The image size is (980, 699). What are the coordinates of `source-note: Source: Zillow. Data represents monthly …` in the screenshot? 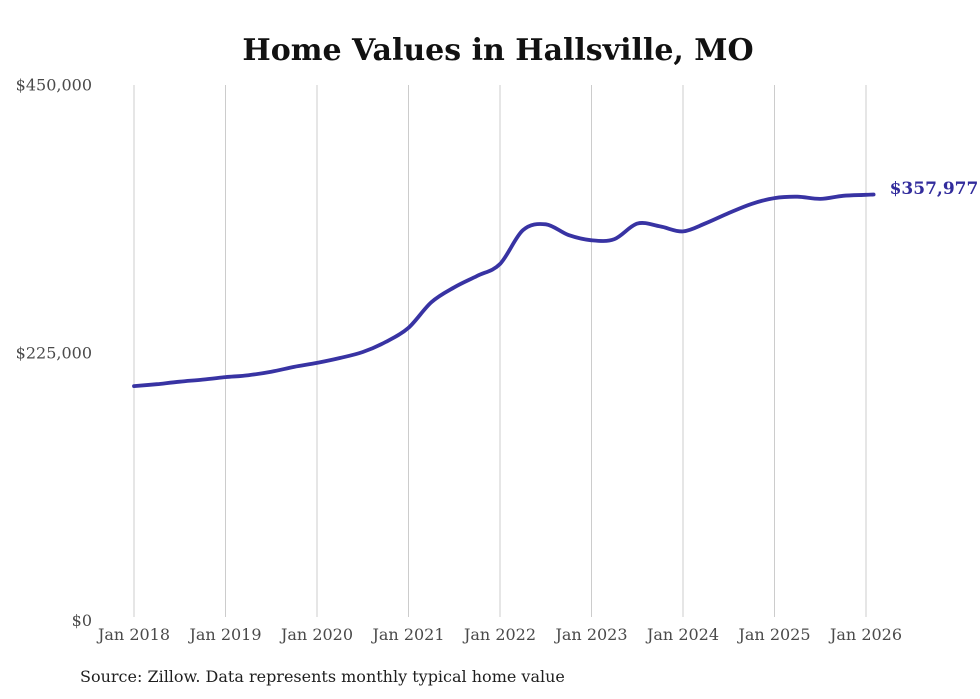 It's located at (322, 676).